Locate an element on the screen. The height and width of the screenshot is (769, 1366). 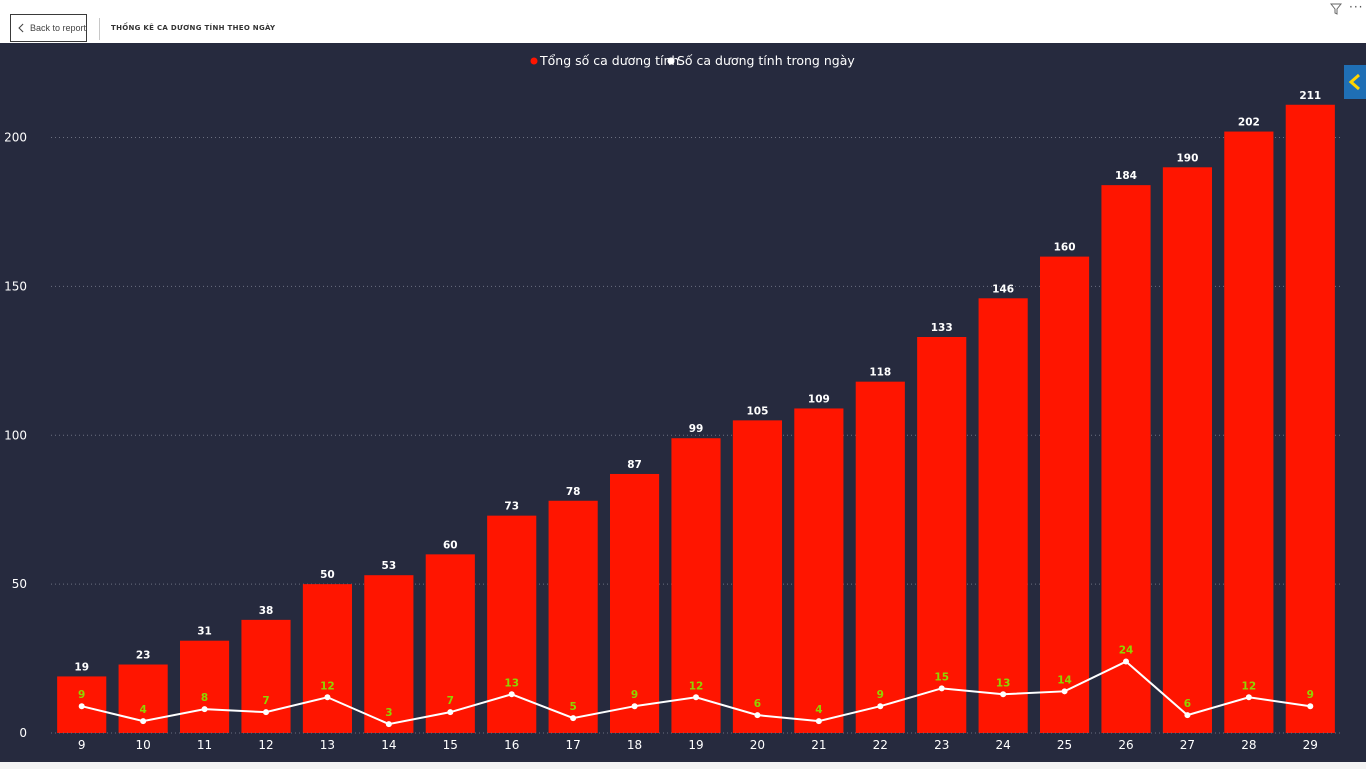
bottom-strip is located at coordinates (683, 765).